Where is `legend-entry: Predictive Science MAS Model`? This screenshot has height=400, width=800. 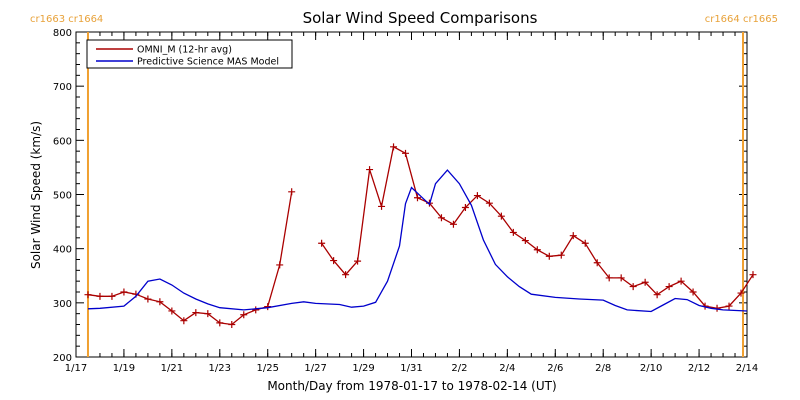 legend-entry: Predictive Science MAS Model is located at coordinates (208, 62).